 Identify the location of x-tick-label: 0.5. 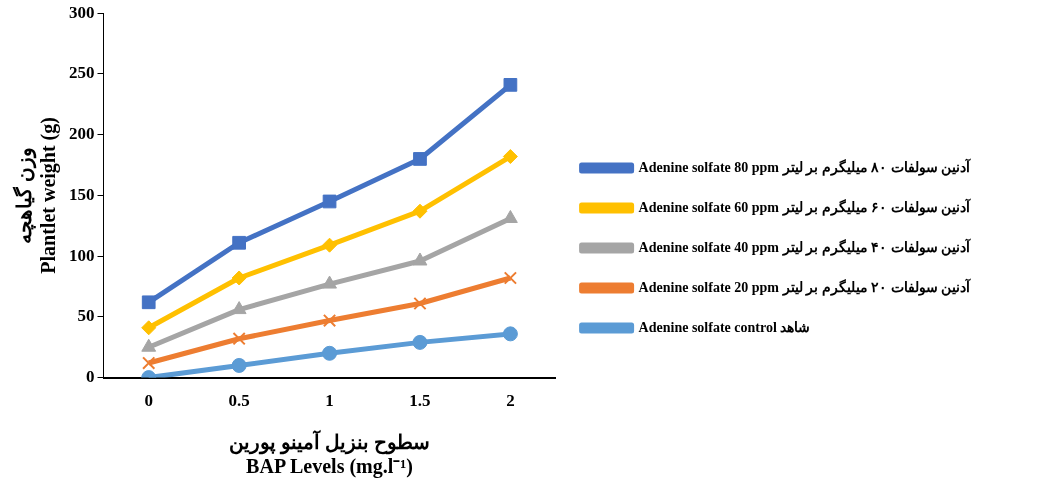
(239, 401).